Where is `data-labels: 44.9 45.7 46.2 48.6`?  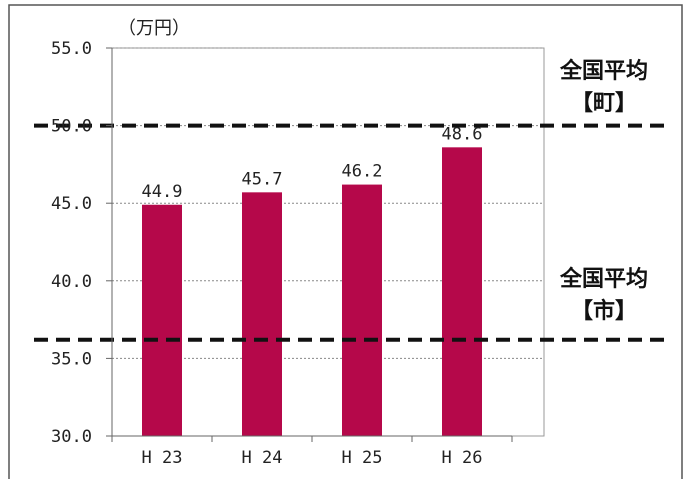
data-labels: 44.9 45.7 46.2 48.6 is located at coordinates (312, 162).